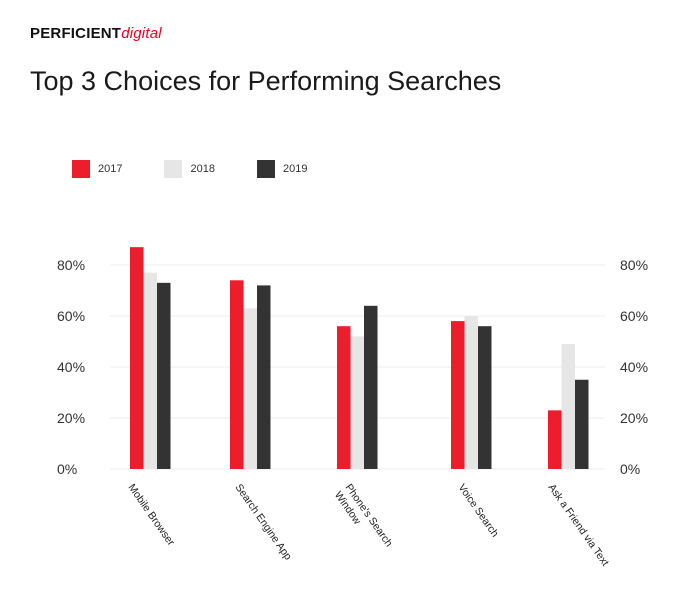  I want to click on x-category-label: Search Engine App, so click(263, 522).